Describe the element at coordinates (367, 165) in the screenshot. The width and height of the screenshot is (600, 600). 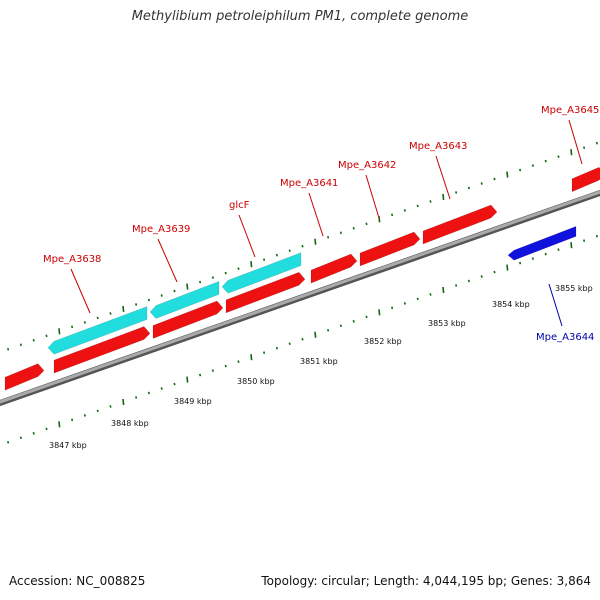
I see `gene-label-5: Mpe_A3642` at that location.